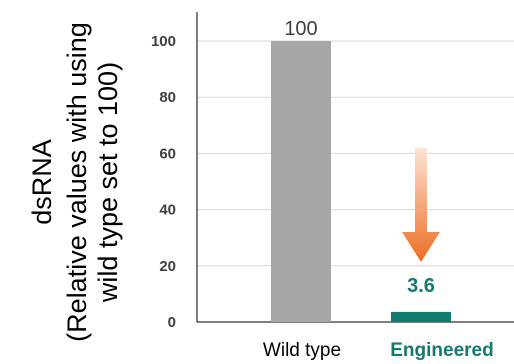 Image resolution: width=514 pixels, height=364 pixels. What do you see at coordinates (167, 266) in the screenshot?
I see `y-tick-label-20: 20` at bounding box center [167, 266].